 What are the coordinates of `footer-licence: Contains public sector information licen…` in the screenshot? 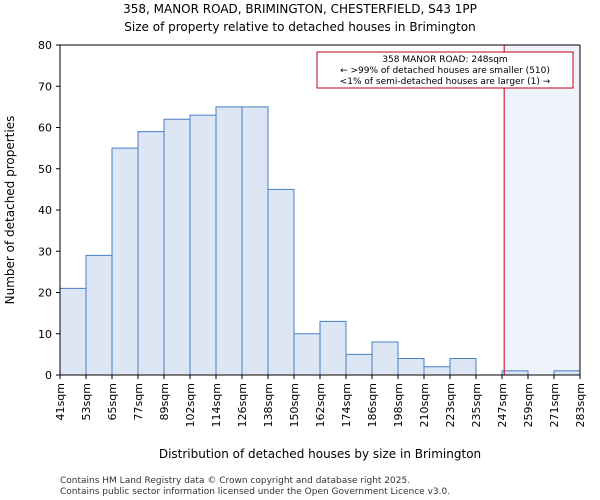 It's located at (255, 492).